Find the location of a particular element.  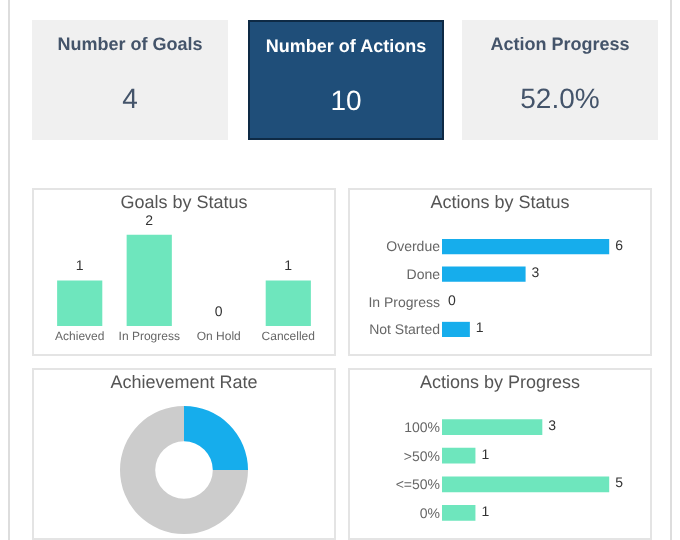

text: Action Progress is located at coordinates (560, 44).